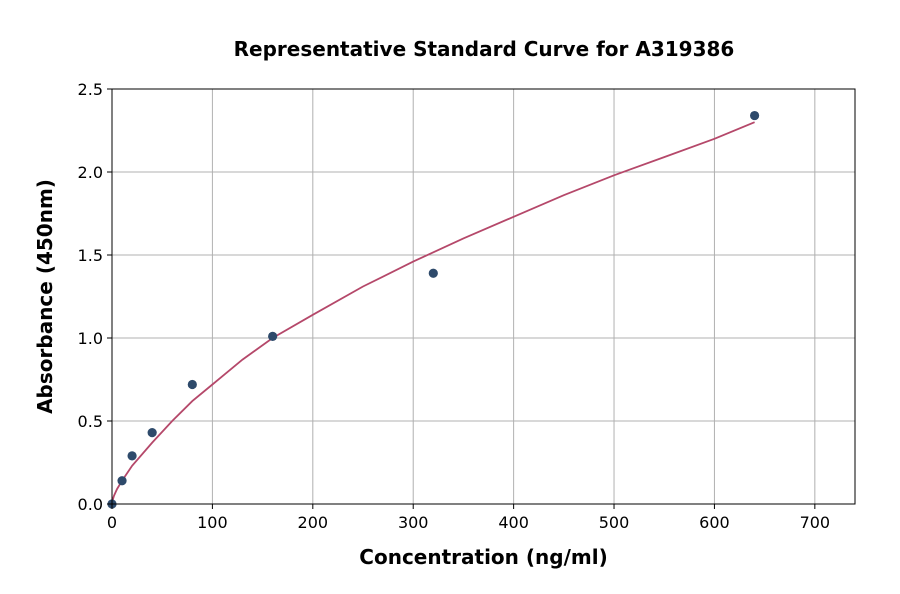  What do you see at coordinates (714, 522) in the screenshot?
I see `x-tick-label: 600` at bounding box center [714, 522].